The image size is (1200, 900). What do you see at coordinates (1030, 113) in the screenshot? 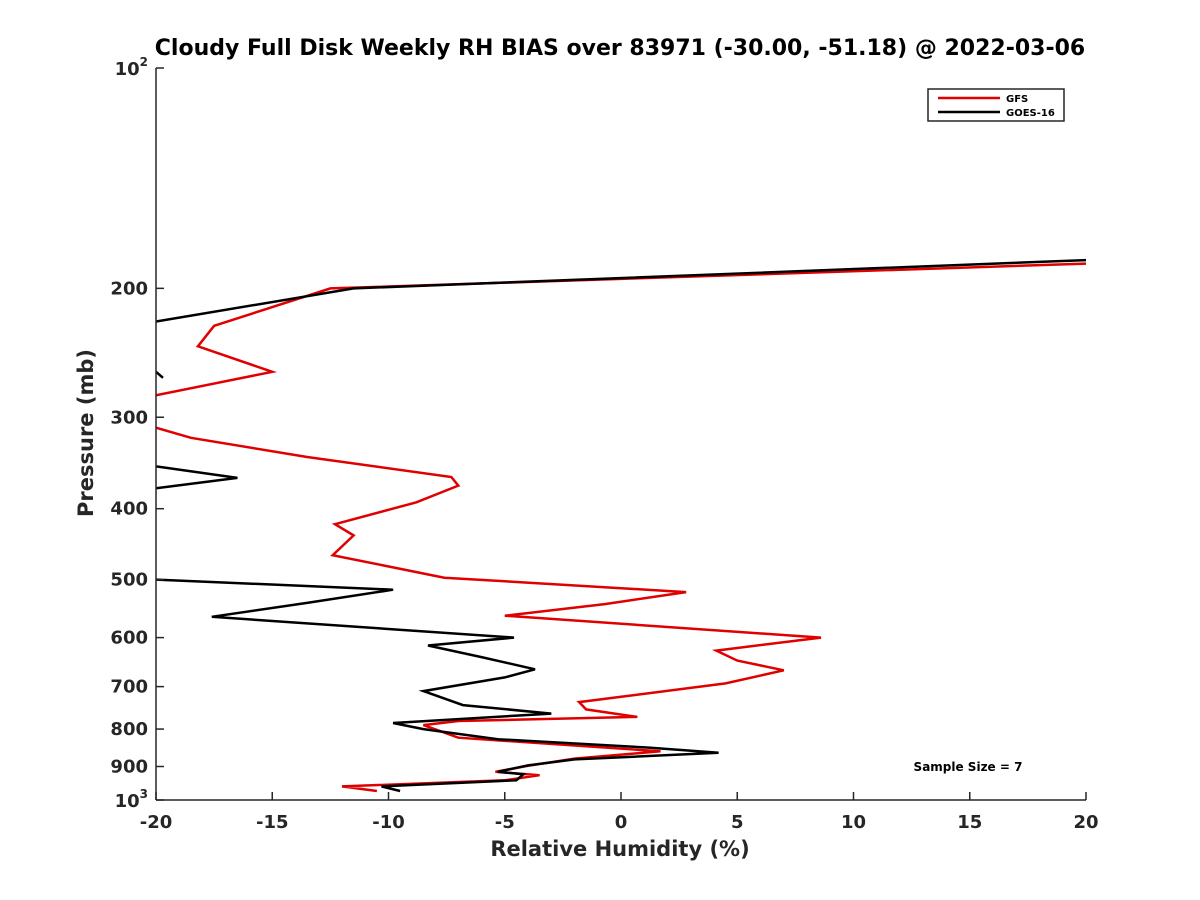
I see `legend-label-goes-16: GOES-16` at bounding box center [1030, 113].